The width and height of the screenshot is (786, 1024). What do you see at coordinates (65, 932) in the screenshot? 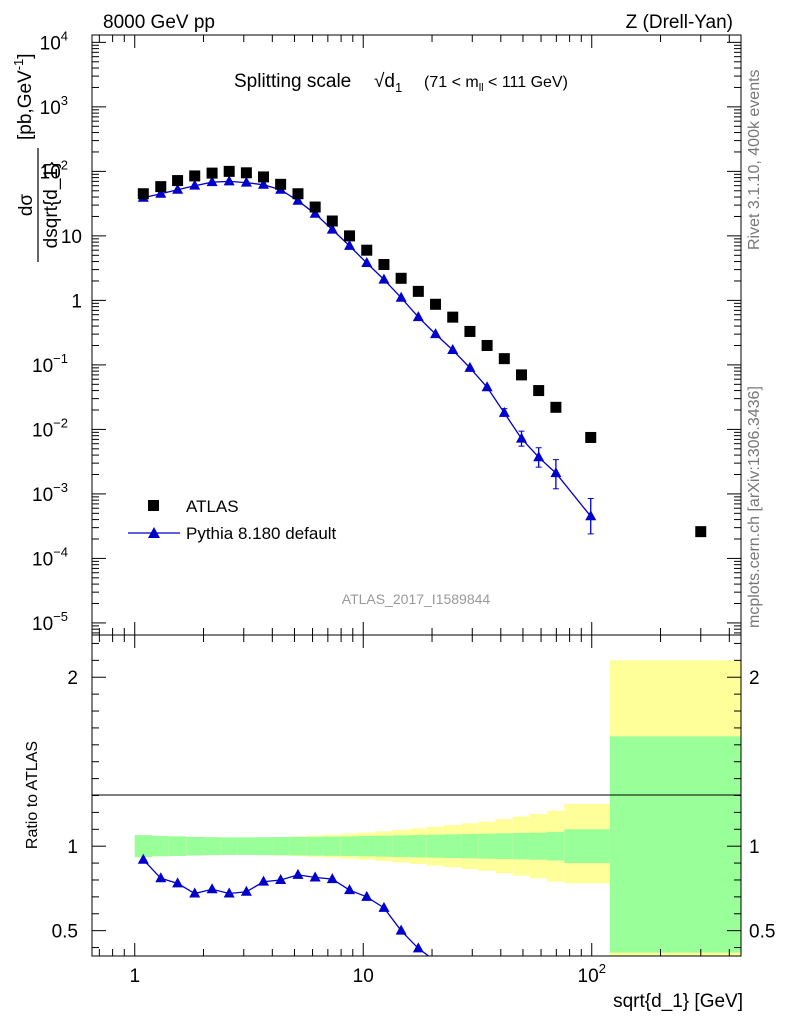
I see `ratio-y-tick-label: 0.5` at bounding box center [65, 932].